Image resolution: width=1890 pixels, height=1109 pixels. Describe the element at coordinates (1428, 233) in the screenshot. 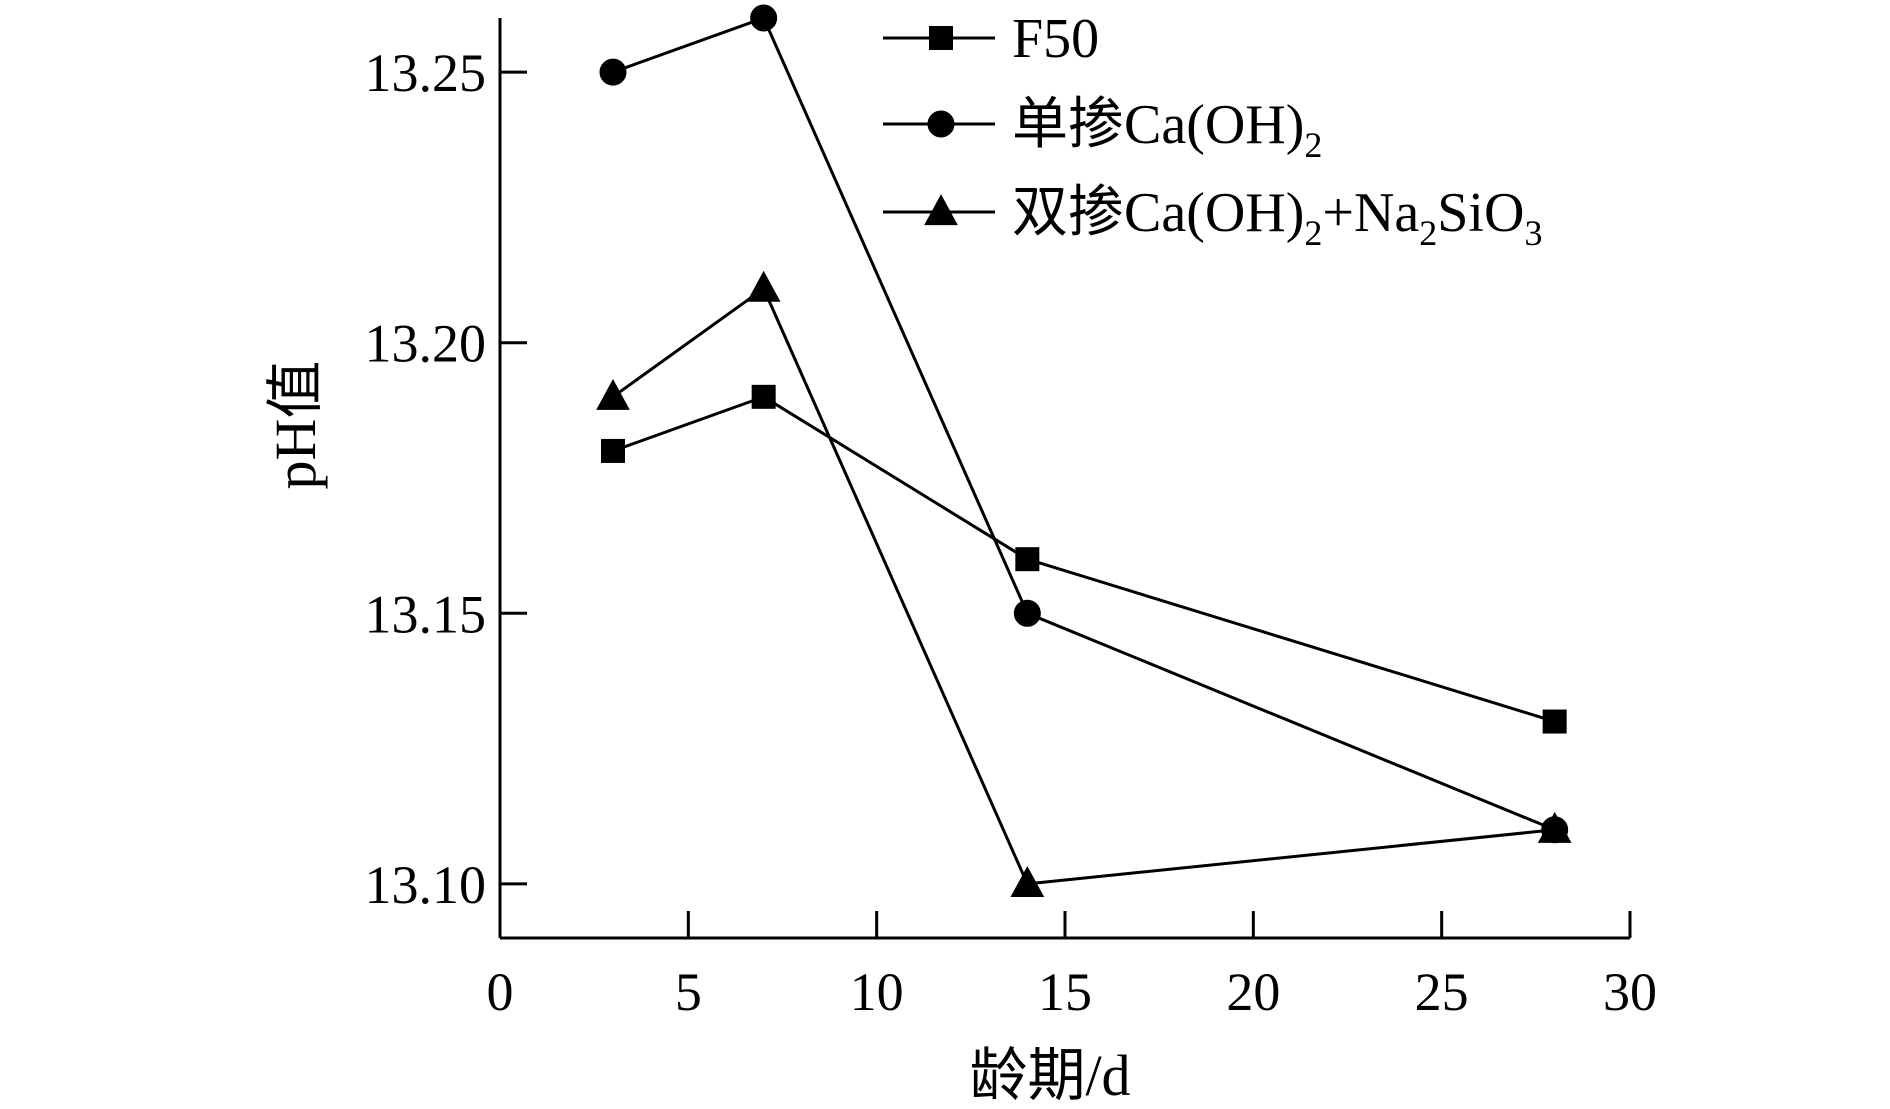

I see `legend-label-2-part-3: 2` at that location.